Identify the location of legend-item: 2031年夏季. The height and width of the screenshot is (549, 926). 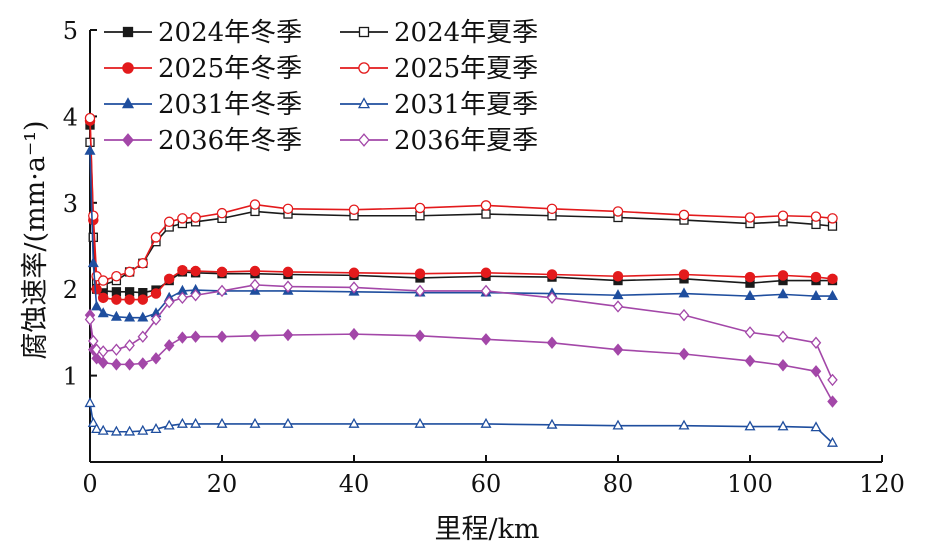
(439, 105).